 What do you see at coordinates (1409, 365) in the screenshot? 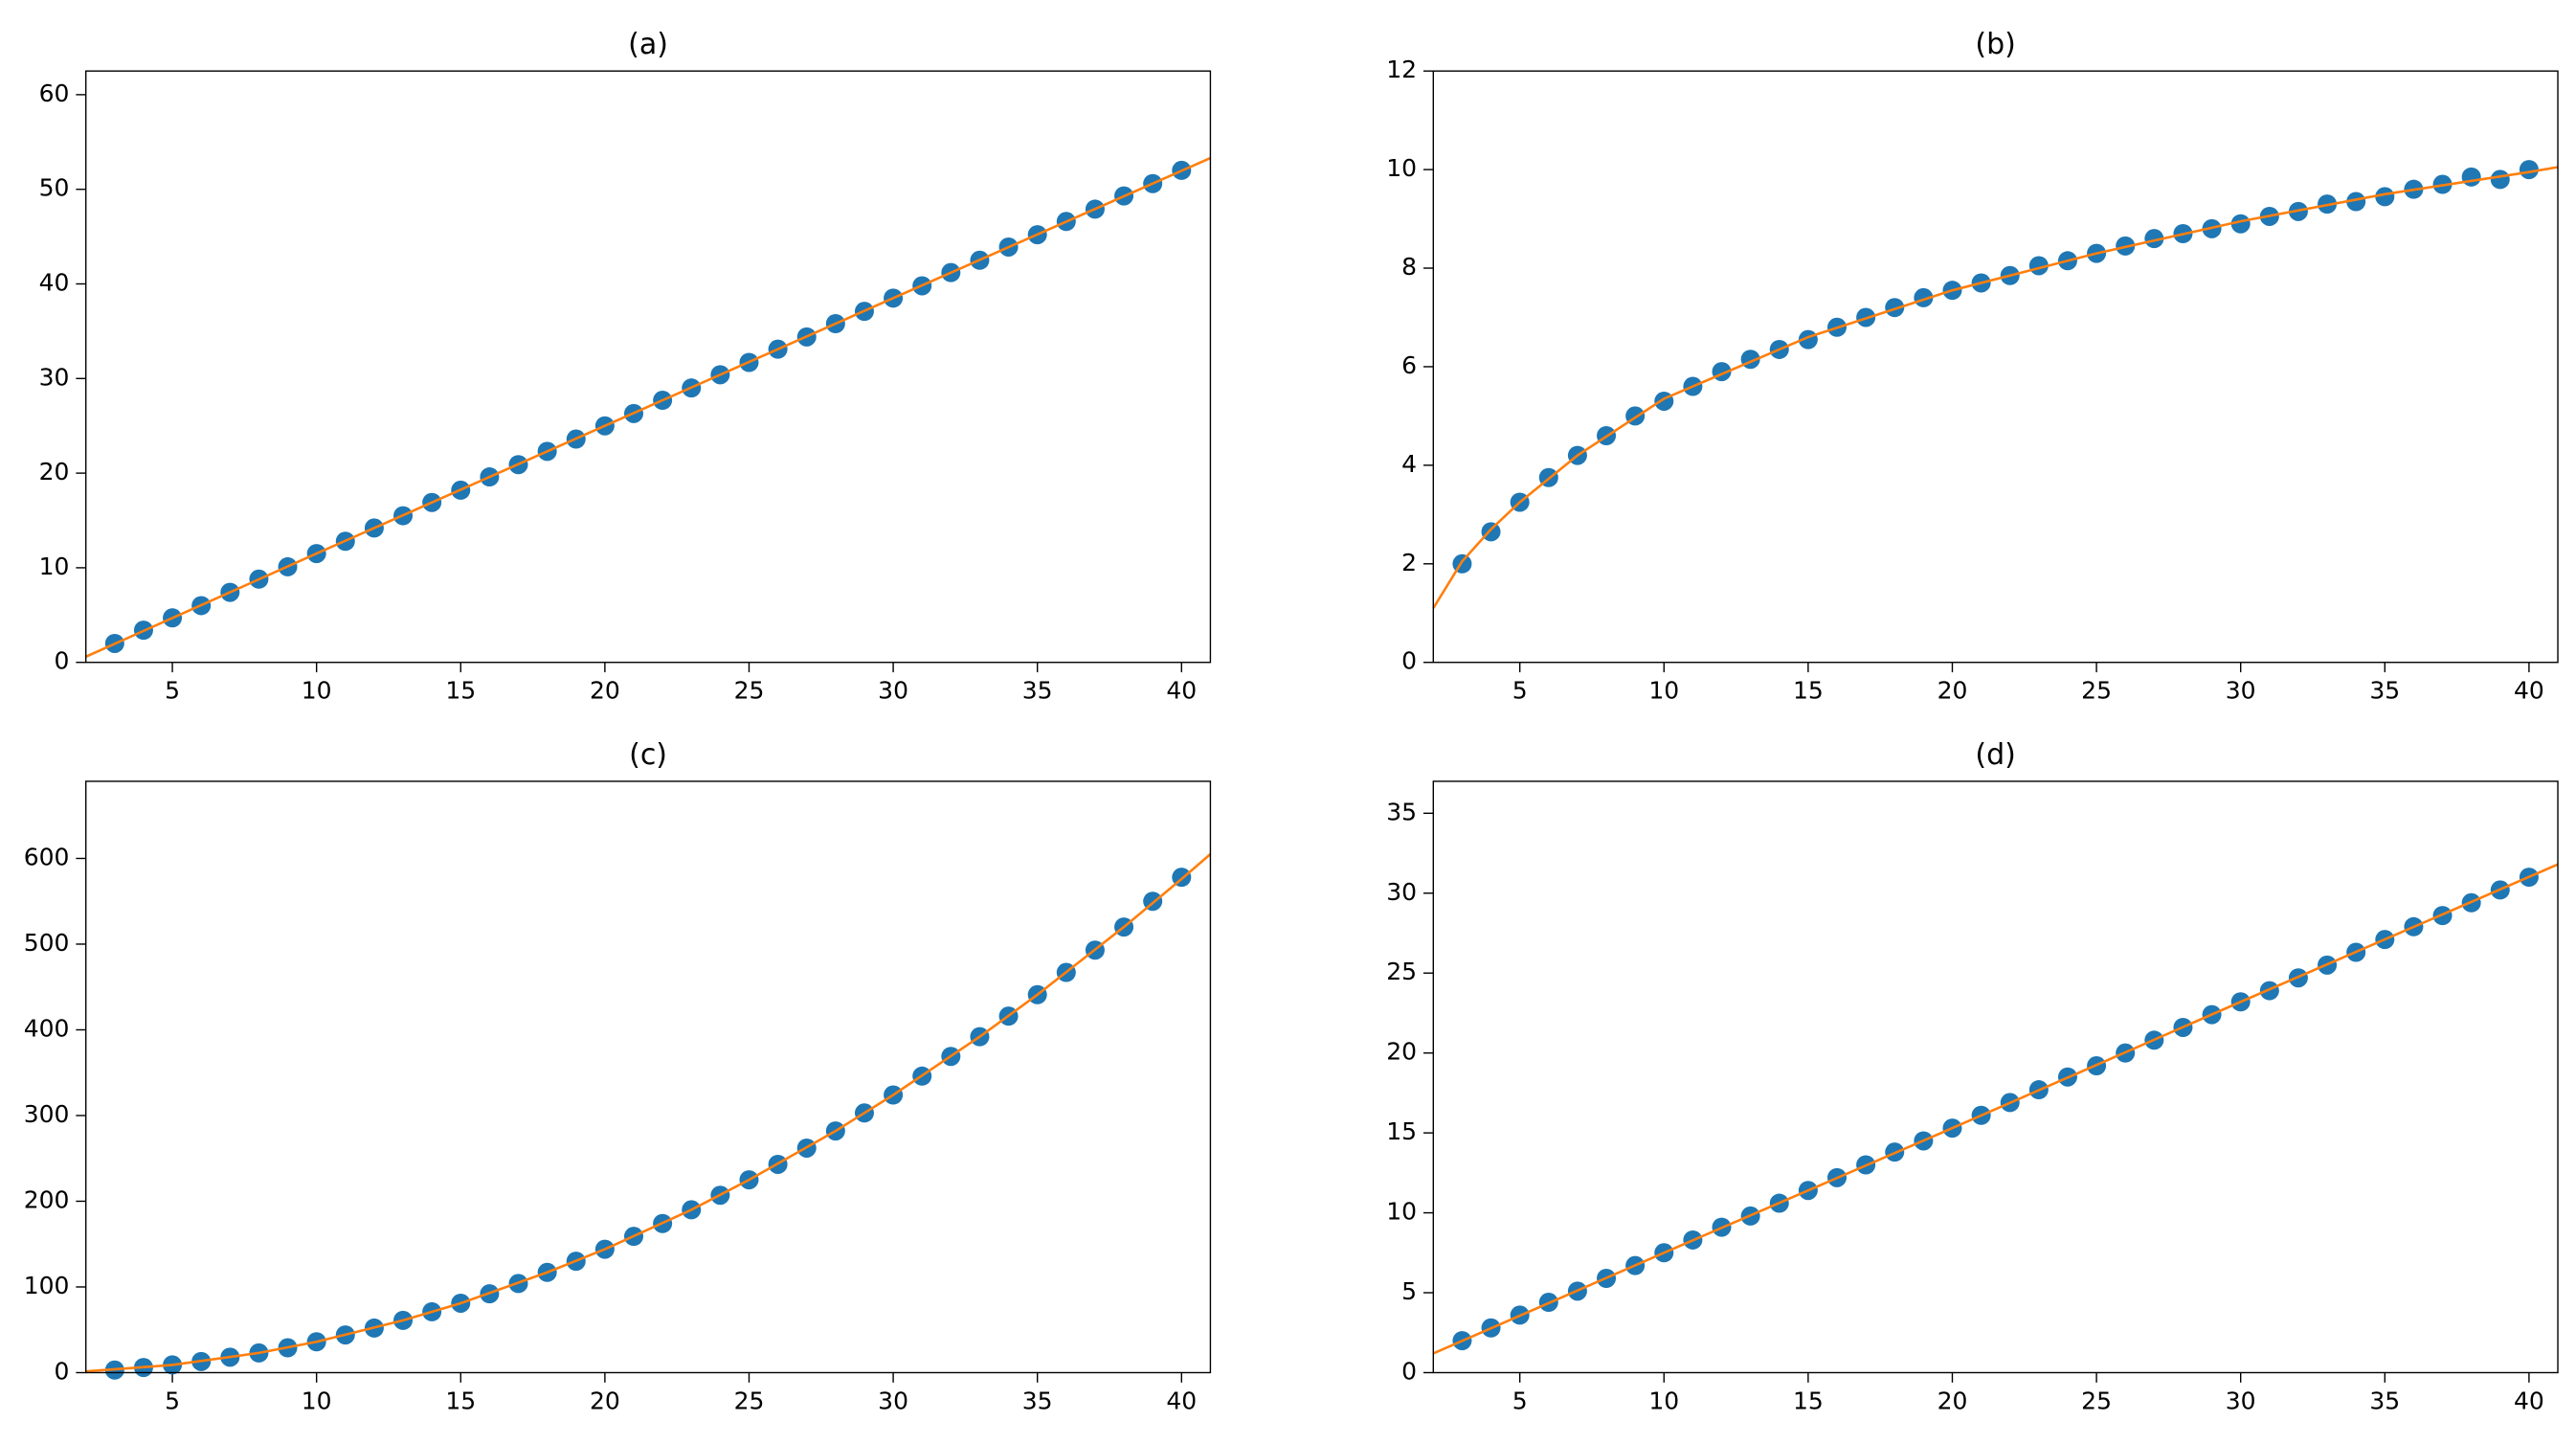
I see `y-tick-label: 6` at bounding box center [1409, 365].